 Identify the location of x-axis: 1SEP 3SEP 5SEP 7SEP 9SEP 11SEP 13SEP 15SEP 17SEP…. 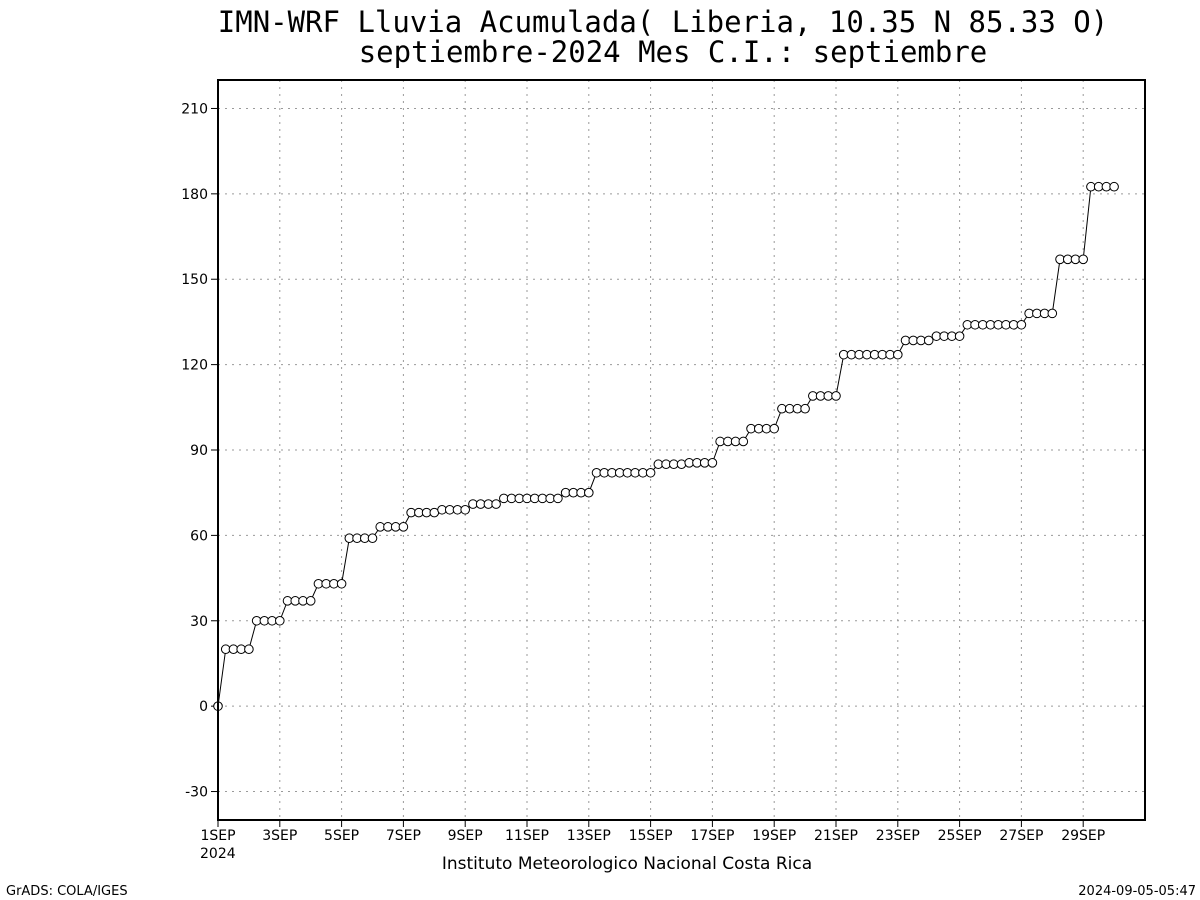
(652, 832).